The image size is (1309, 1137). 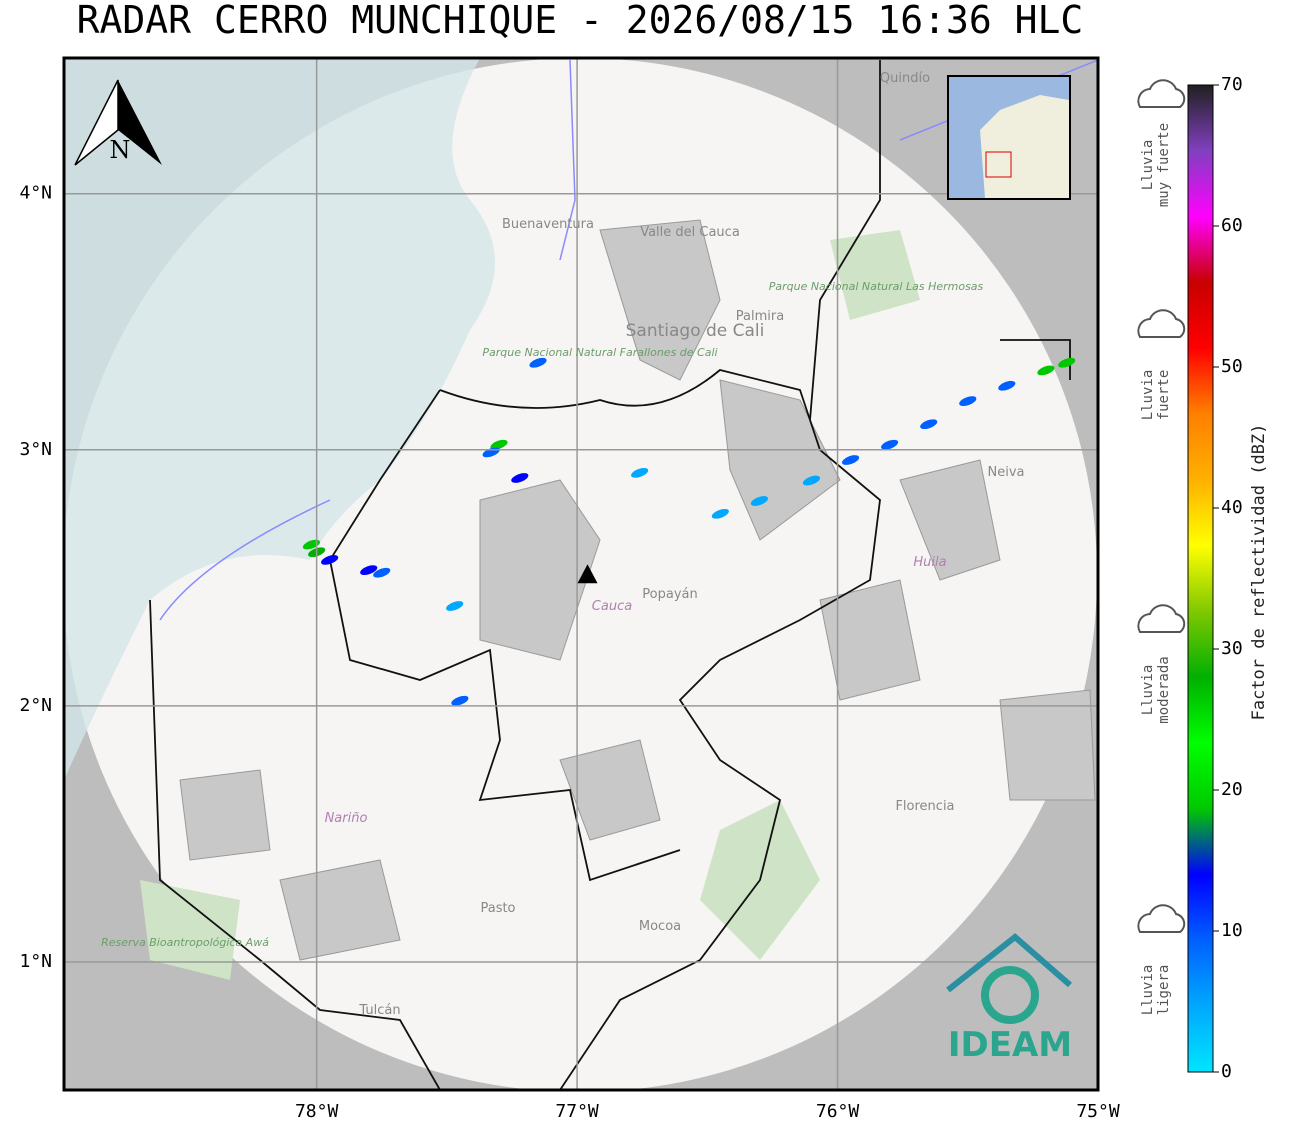 What do you see at coordinates (497, 908) in the screenshot?
I see `place-label: Pasto` at bounding box center [497, 908].